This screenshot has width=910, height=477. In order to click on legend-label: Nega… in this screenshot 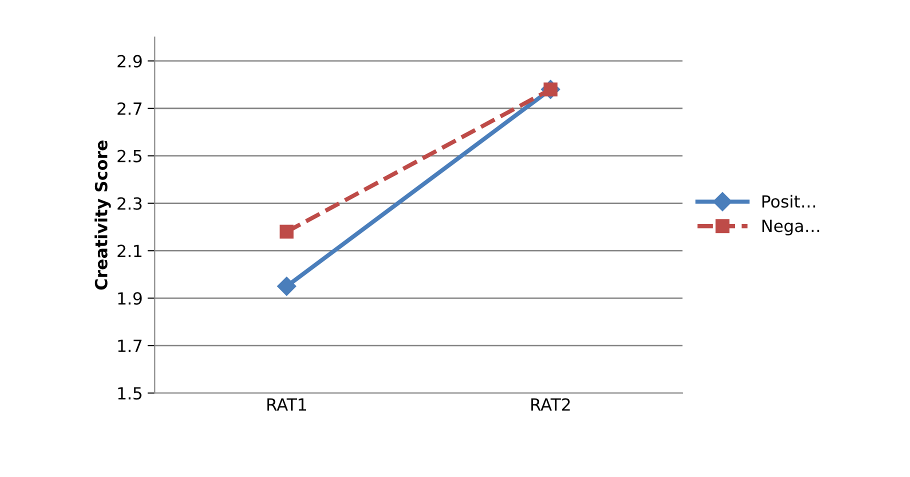, I will do `click(791, 228)`.